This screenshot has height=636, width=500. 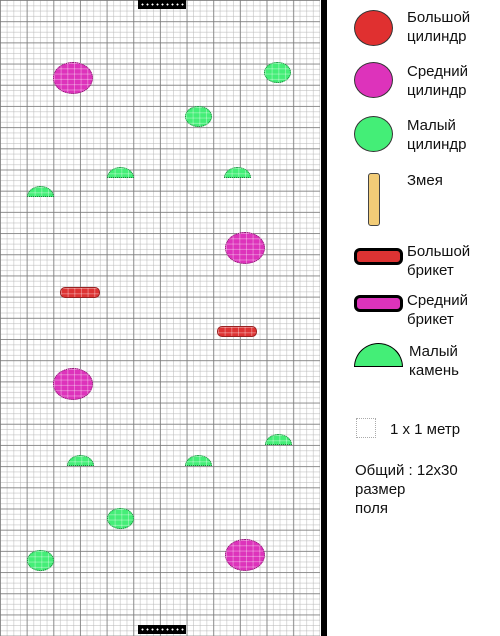 I want to click on legend-brick-big-label: Большой брикет, so click(x=439, y=261).